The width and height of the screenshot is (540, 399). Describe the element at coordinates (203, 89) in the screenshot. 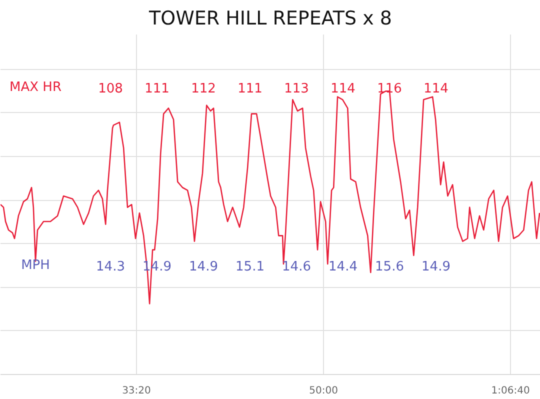

I see `annotation: 112` at that location.